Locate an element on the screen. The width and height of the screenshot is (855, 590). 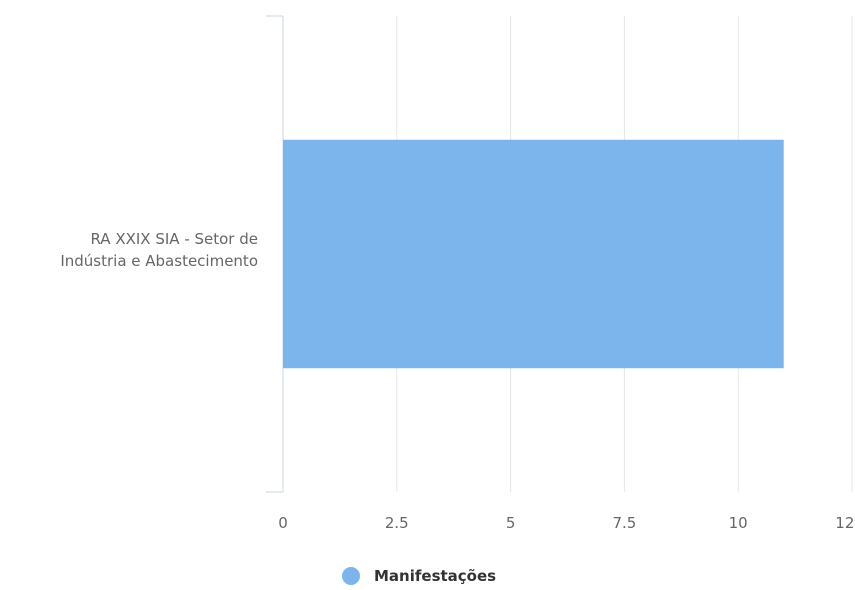
legend: Manifestações is located at coordinates (419, 576).